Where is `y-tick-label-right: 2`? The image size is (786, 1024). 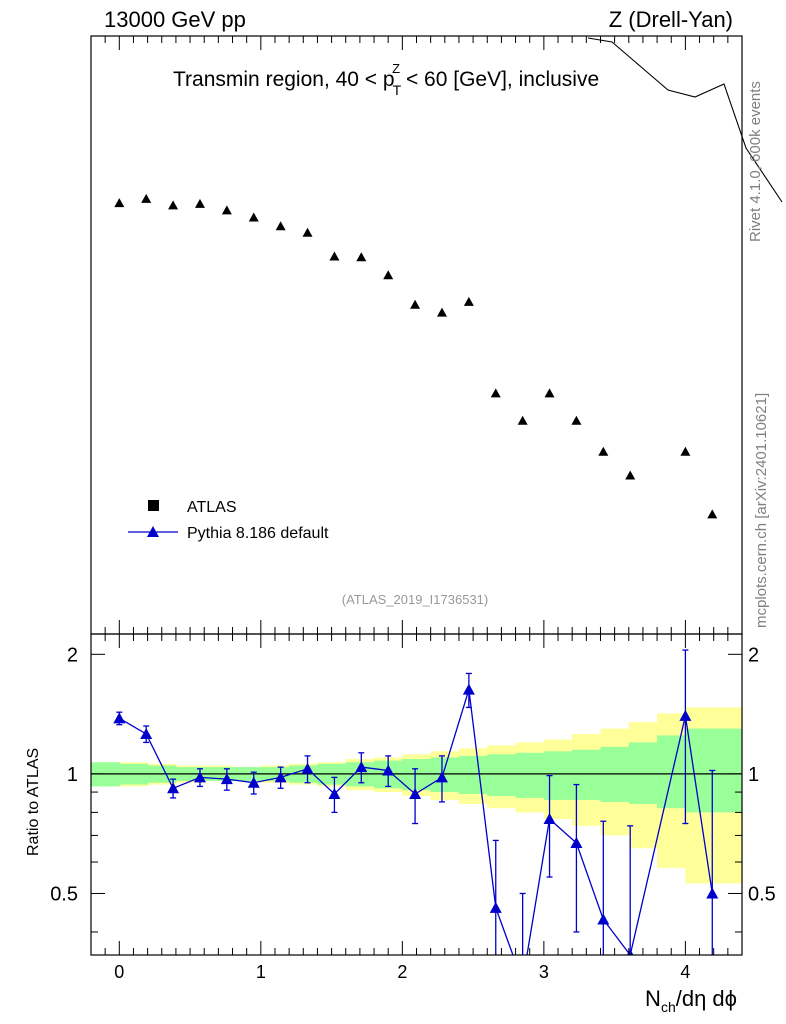 y-tick-label-right: 2 is located at coordinates (753, 655).